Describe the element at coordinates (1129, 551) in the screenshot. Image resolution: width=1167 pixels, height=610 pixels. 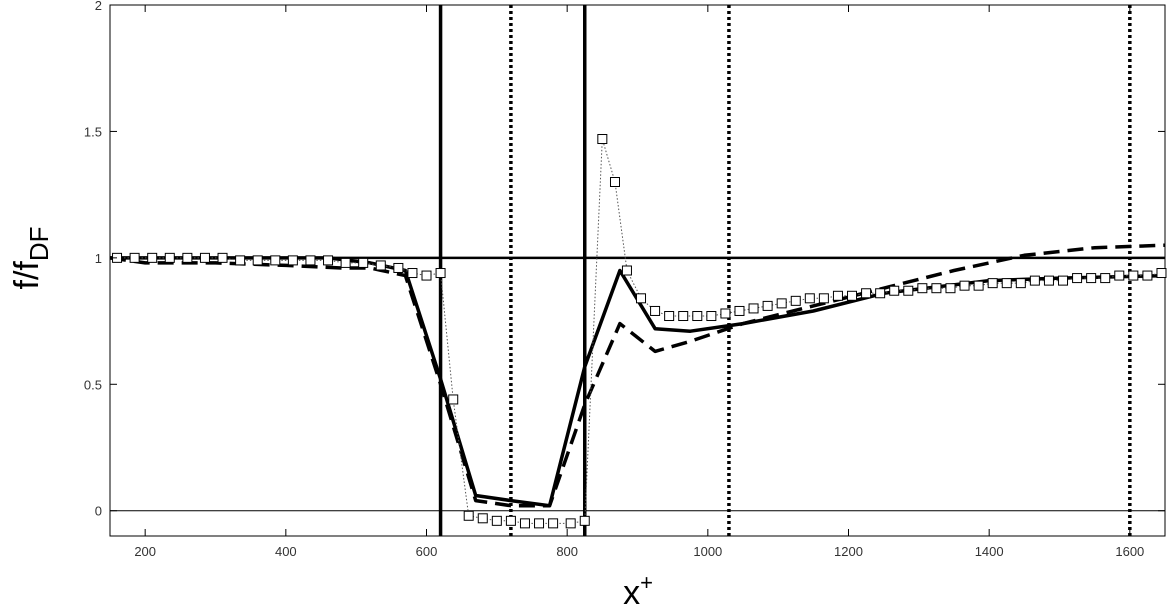
I see `x-tick-label: 1600` at that location.